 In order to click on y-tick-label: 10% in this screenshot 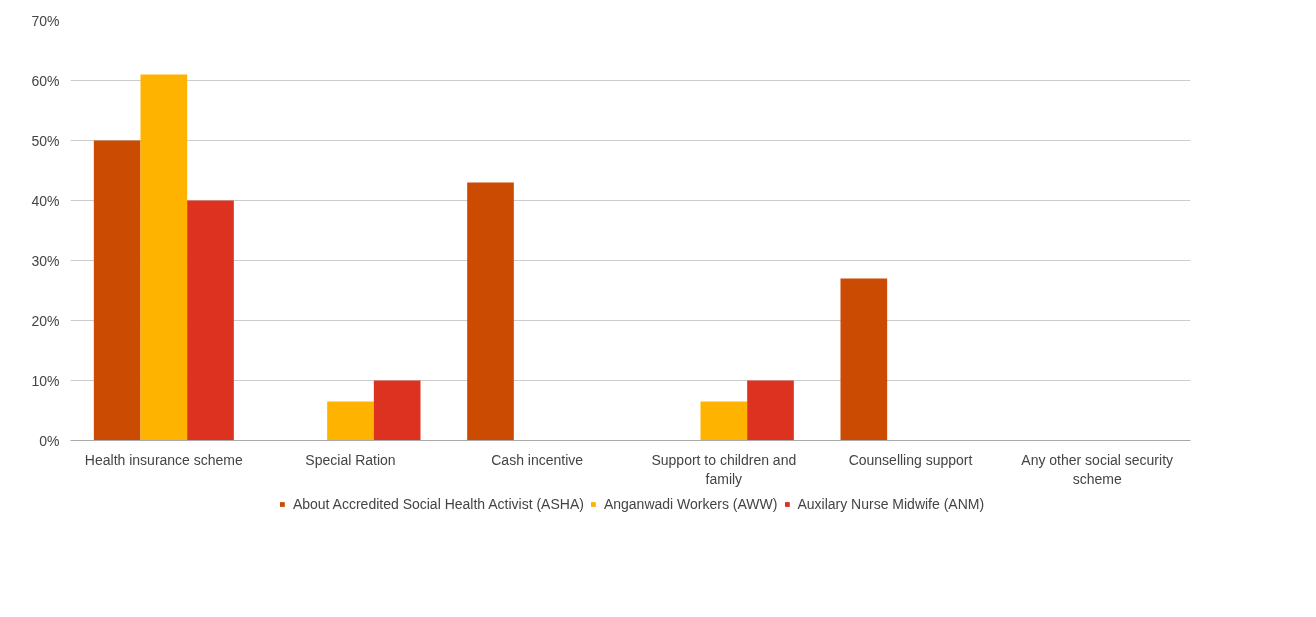, I will do `click(45, 380)`.